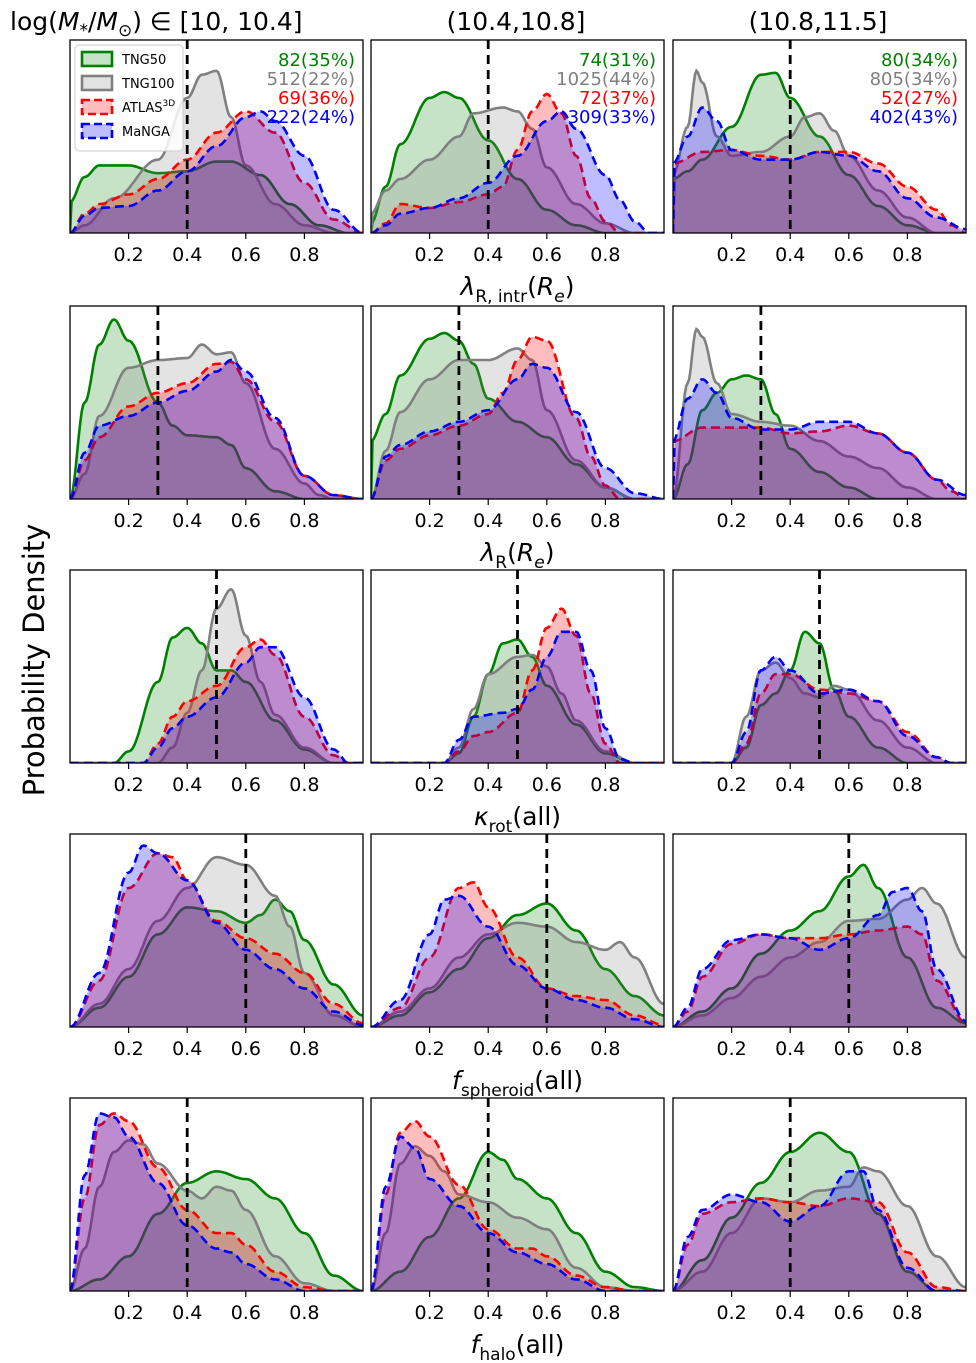  I want to click on panel-r4-c2: 0.2 0.4 0.6 0.8, so click(517, 946).